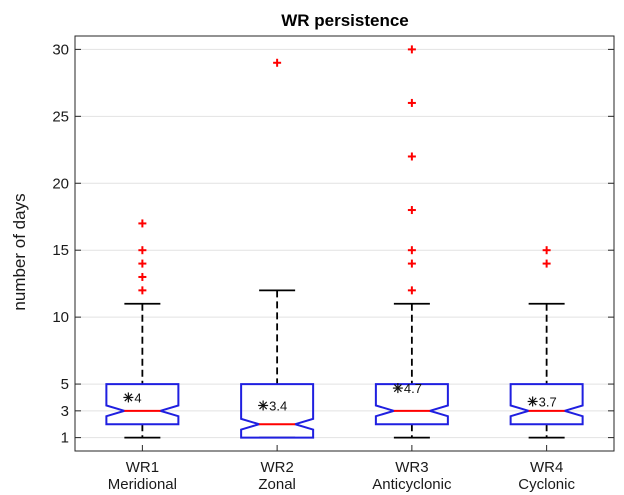  I want to click on box-group: 4.7, so click(411, 242).